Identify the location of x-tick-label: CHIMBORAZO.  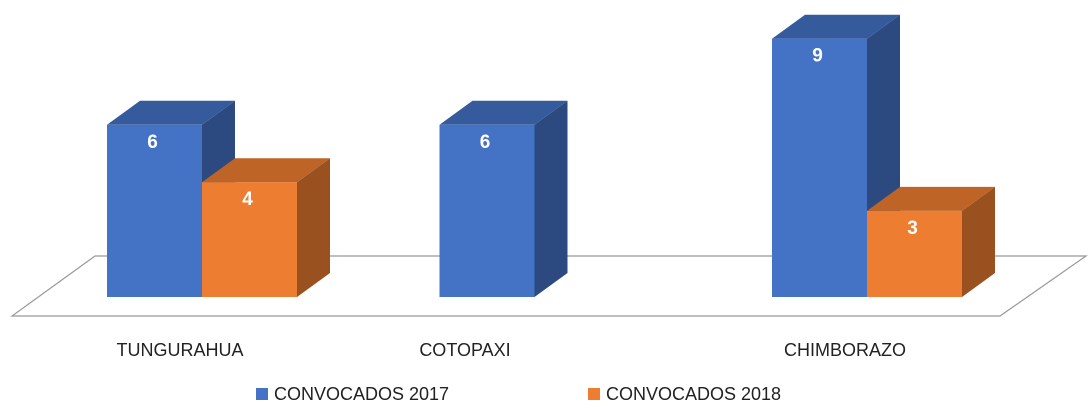
(845, 350).